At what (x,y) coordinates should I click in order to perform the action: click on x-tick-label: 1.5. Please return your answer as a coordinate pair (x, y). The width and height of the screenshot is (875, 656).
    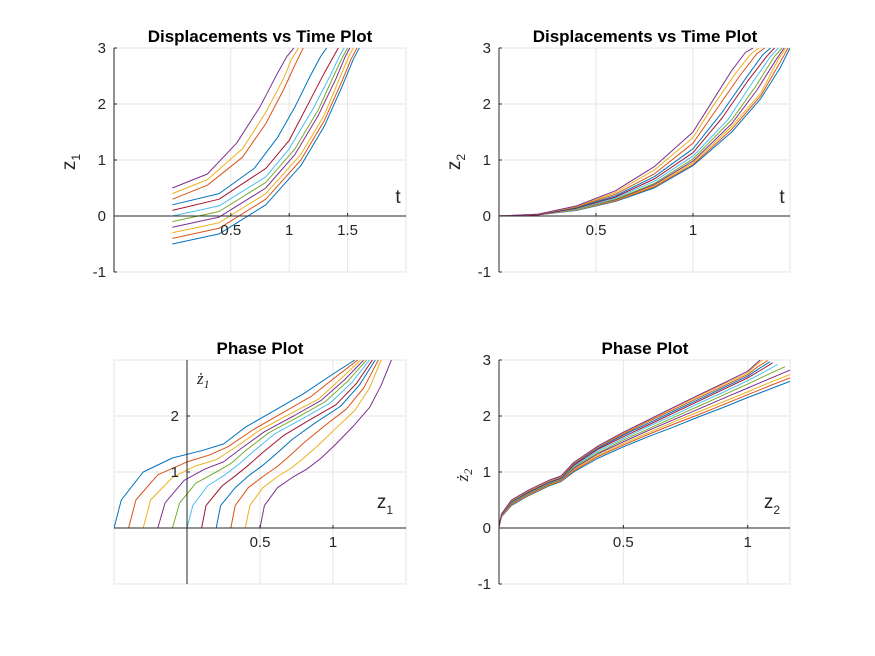
    Looking at the image, I should click on (347, 230).